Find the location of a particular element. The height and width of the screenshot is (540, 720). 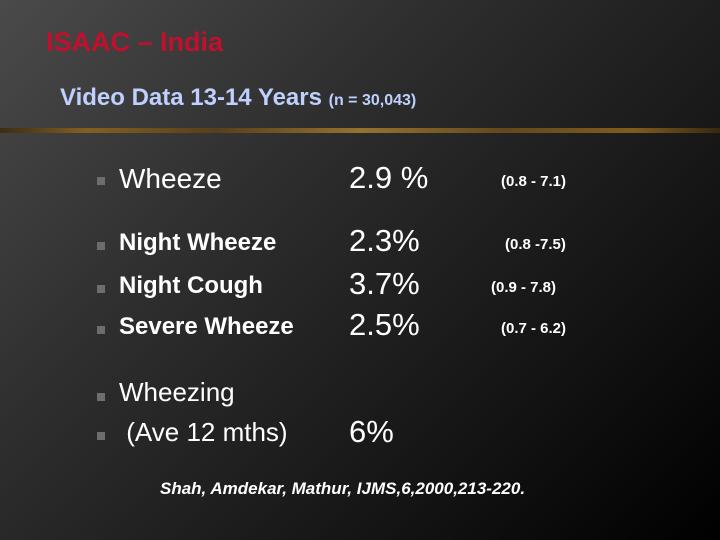

row-ci-night-cough: (0.9 - 7.8) is located at coordinates (524, 287).